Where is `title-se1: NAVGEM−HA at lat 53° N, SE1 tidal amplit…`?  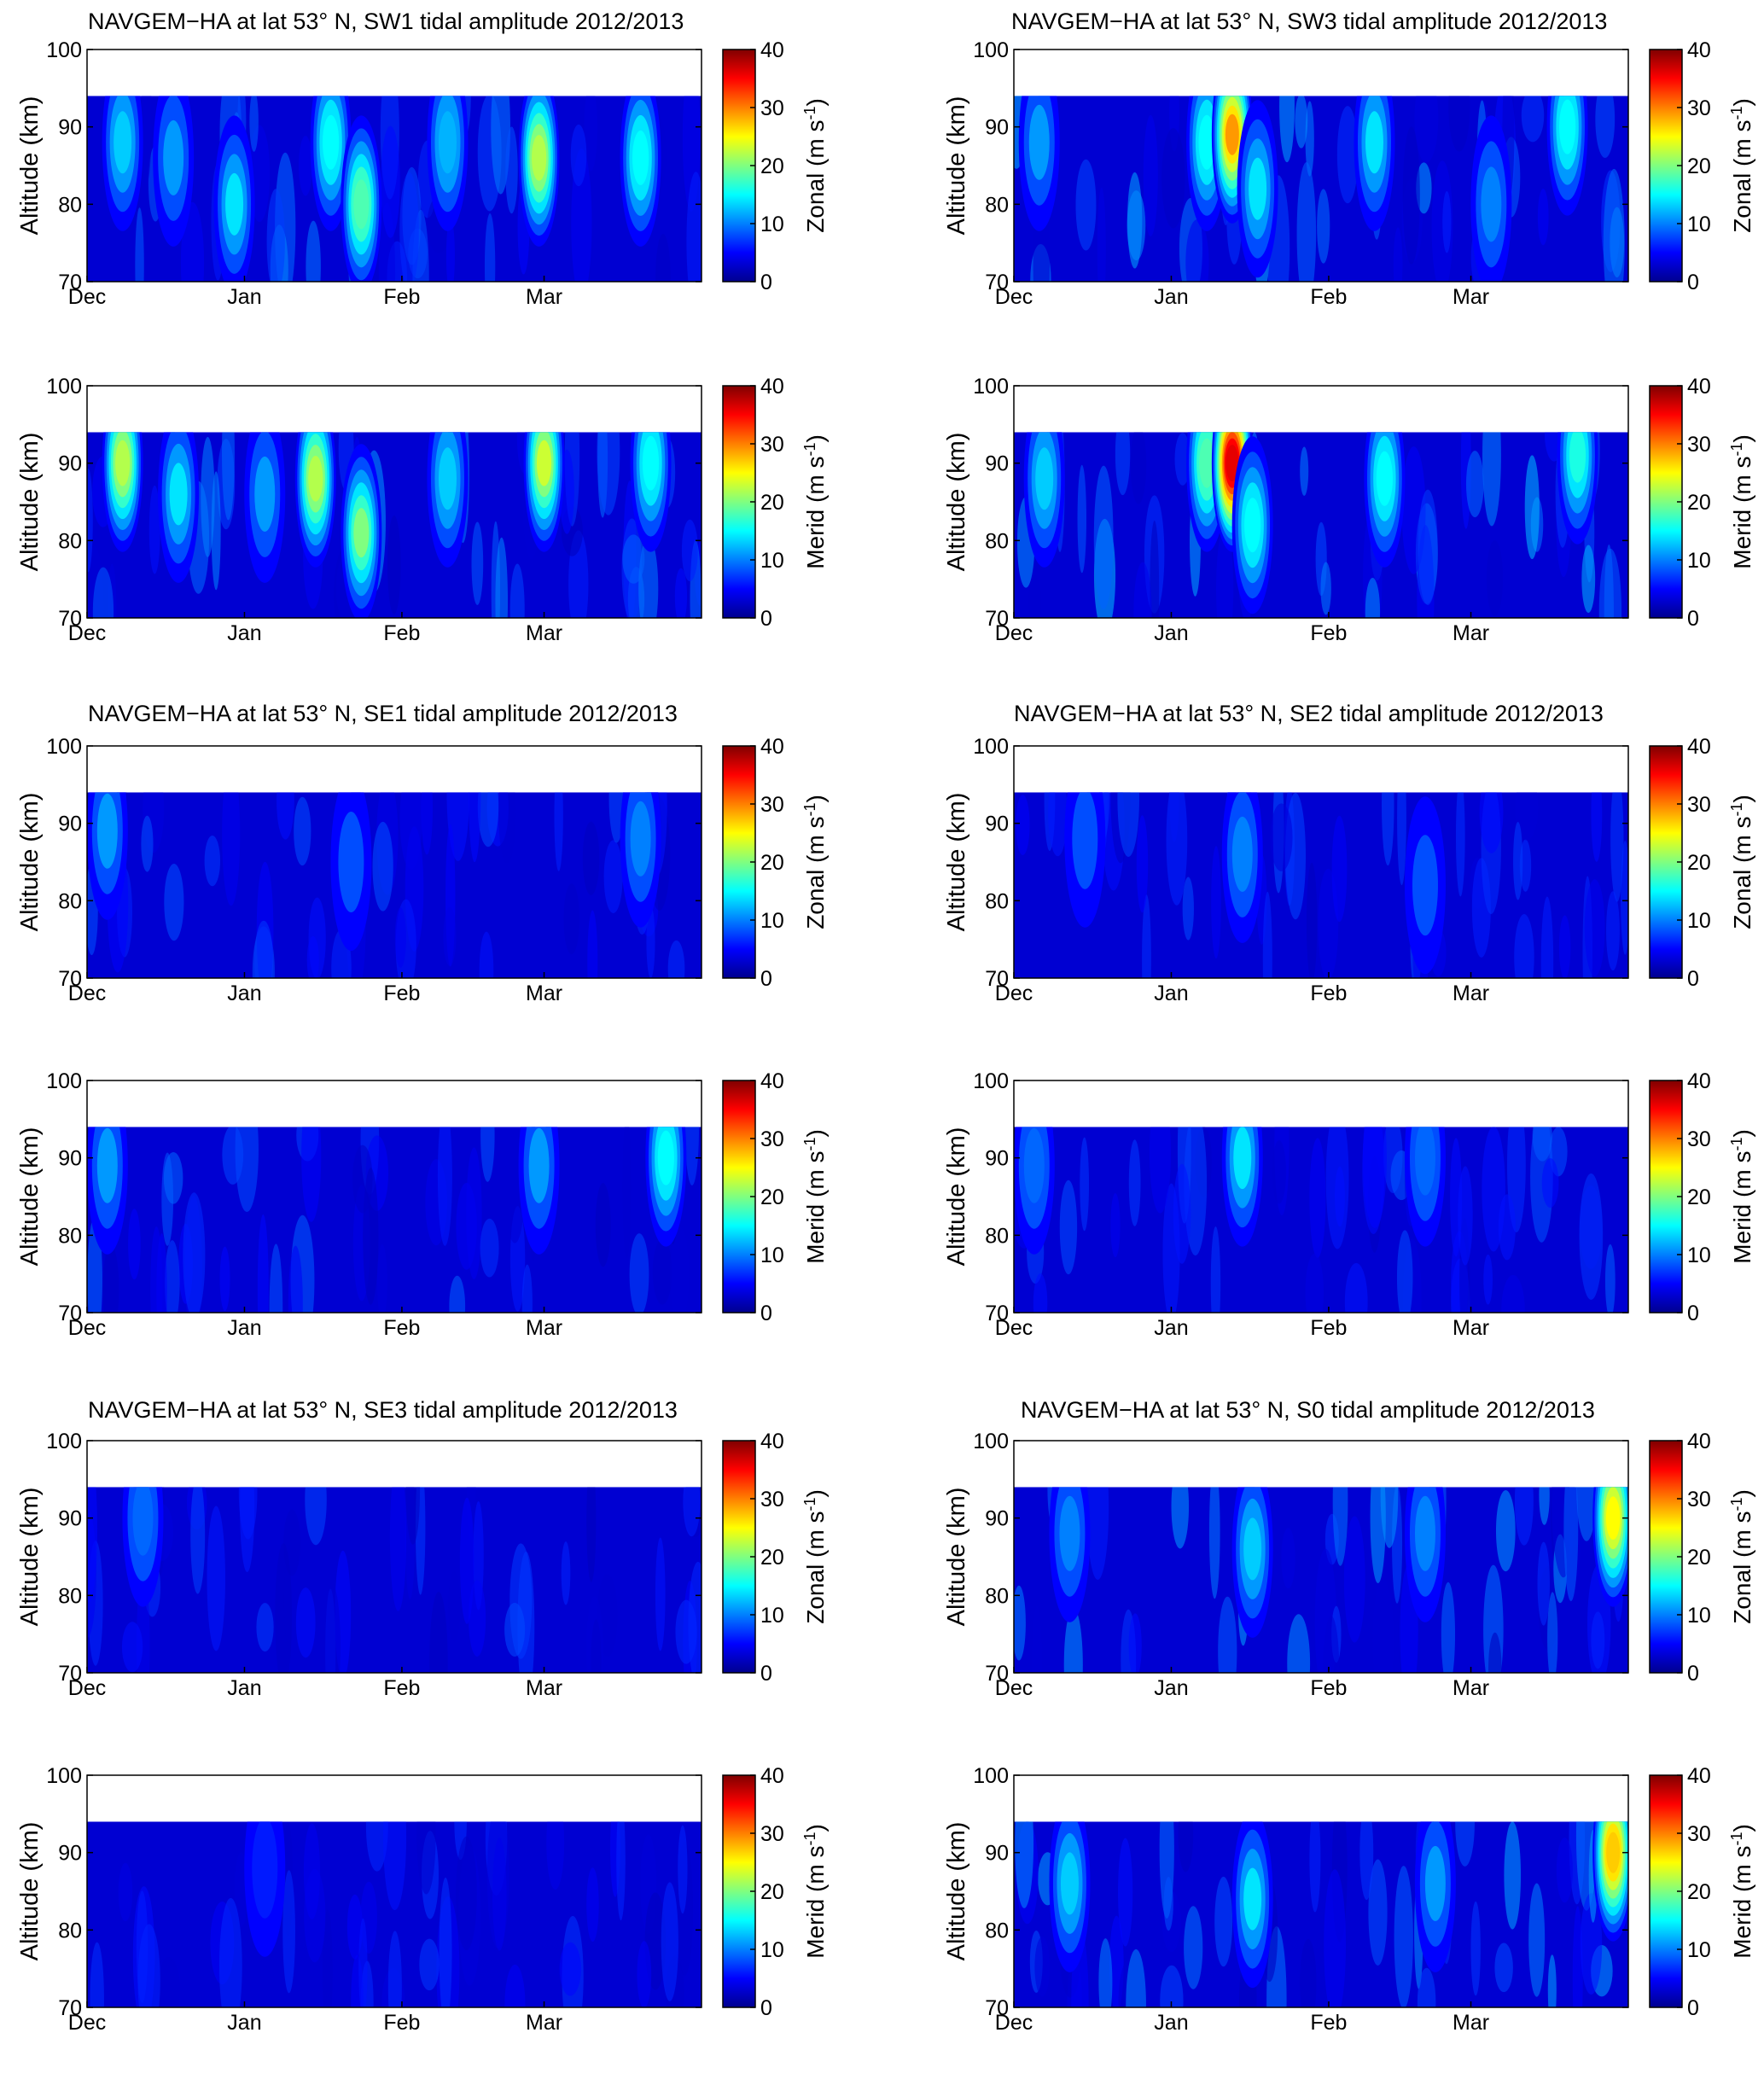
title-se1: NAVGEM−HA at lat 53° N, SE1 tidal amplit… is located at coordinates (383, 713).